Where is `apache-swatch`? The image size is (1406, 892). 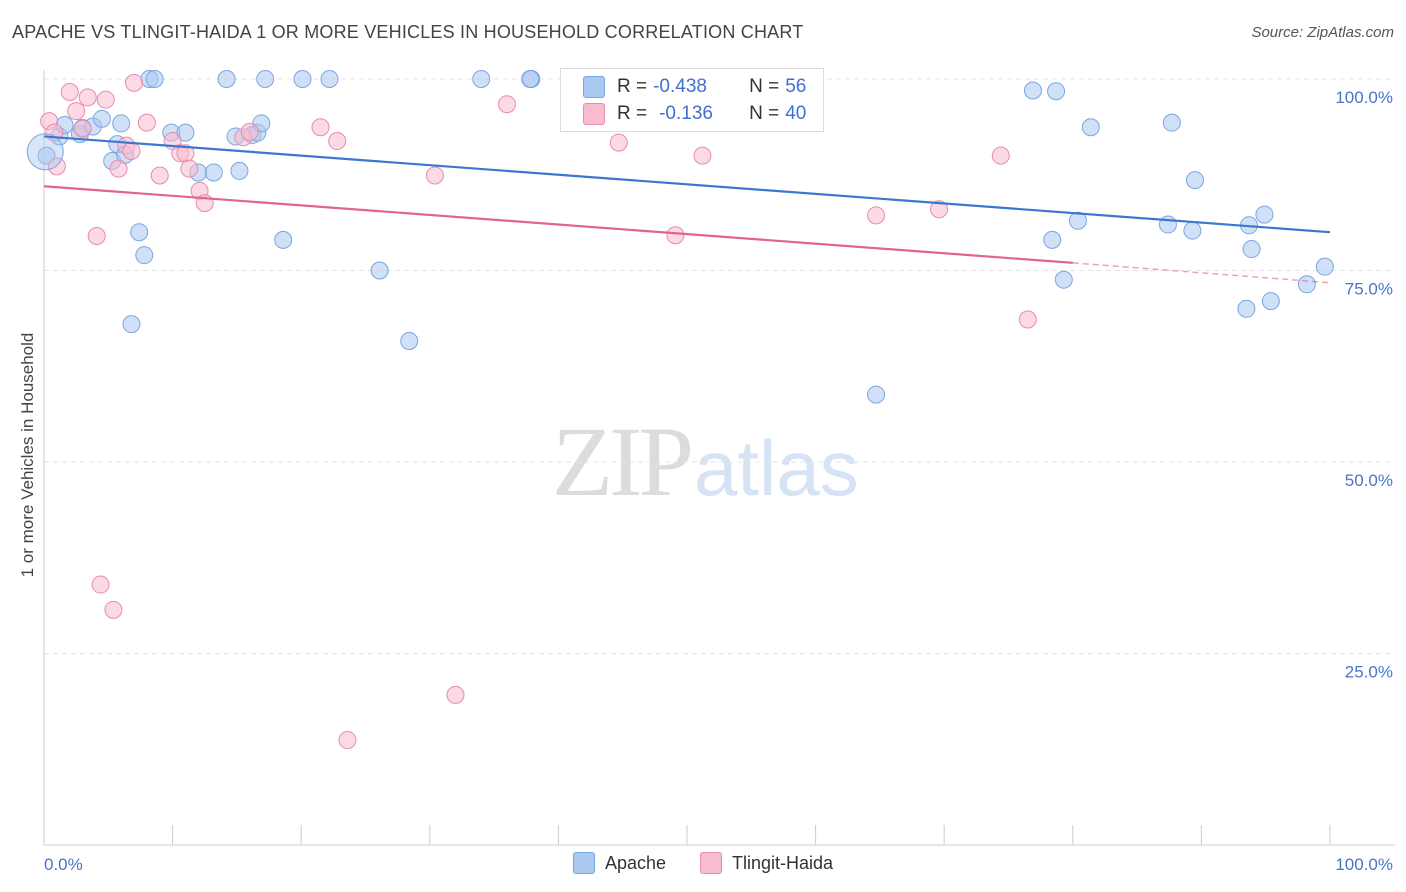
apache-swatch is located at coordinates (594, 87).